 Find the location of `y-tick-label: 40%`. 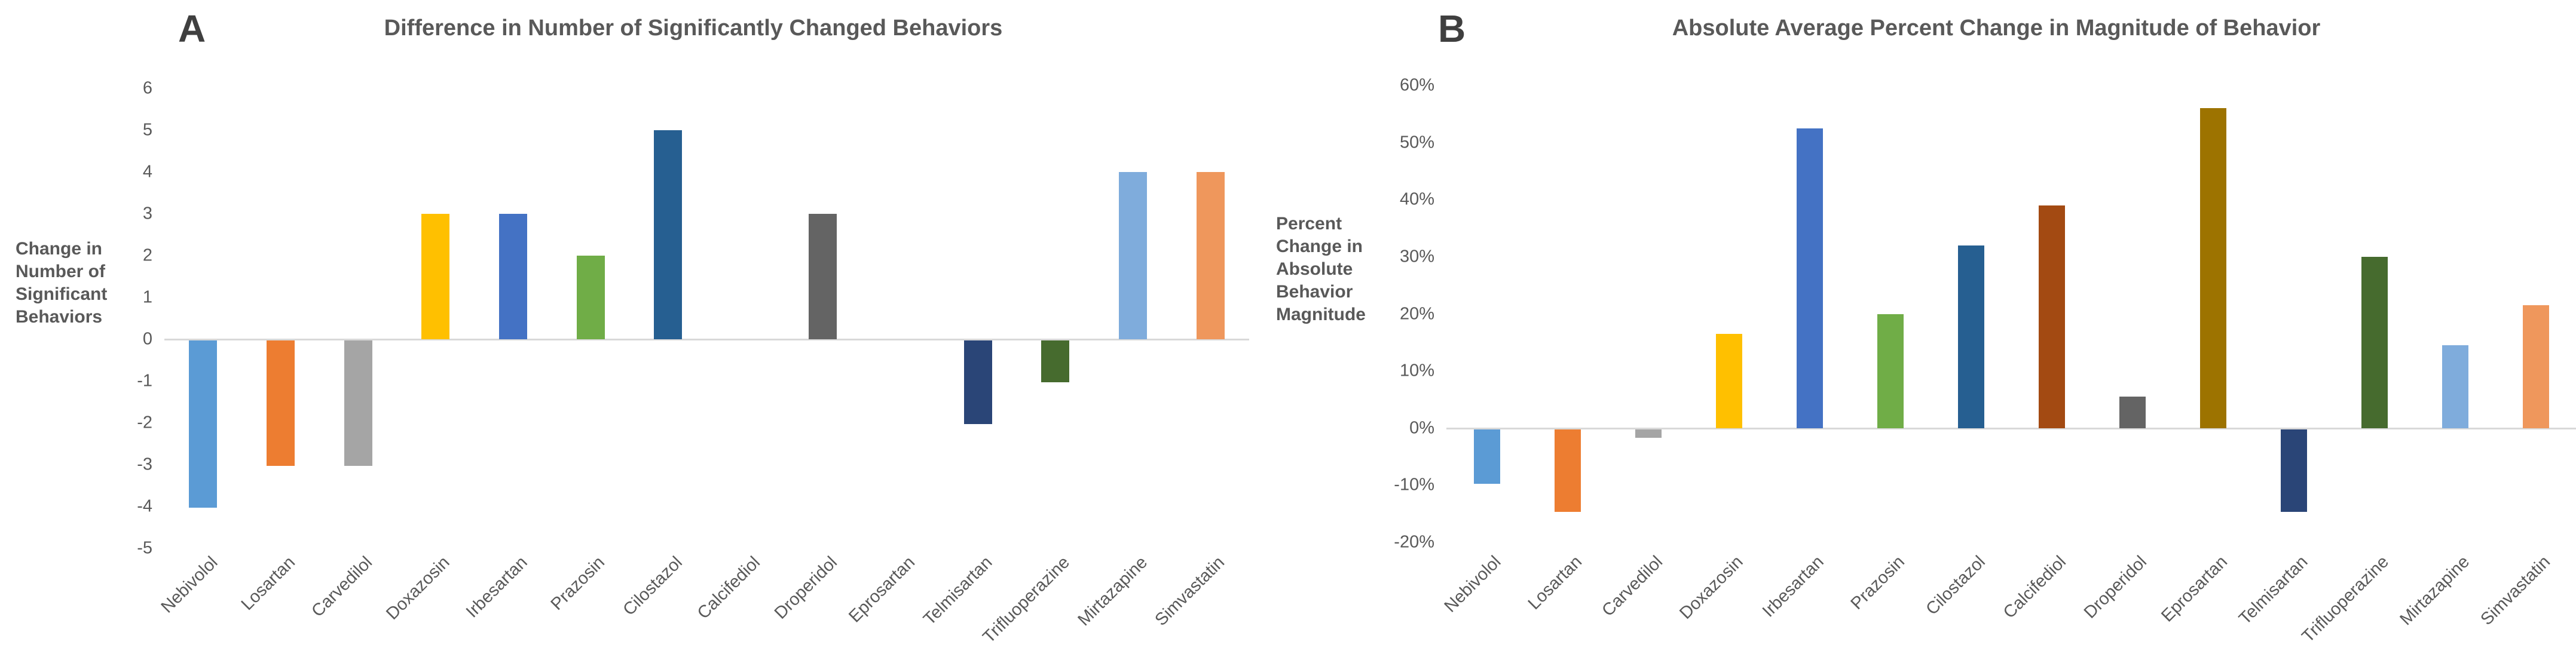

y-tick-label: 40% is located at coordinates (1416, 199).